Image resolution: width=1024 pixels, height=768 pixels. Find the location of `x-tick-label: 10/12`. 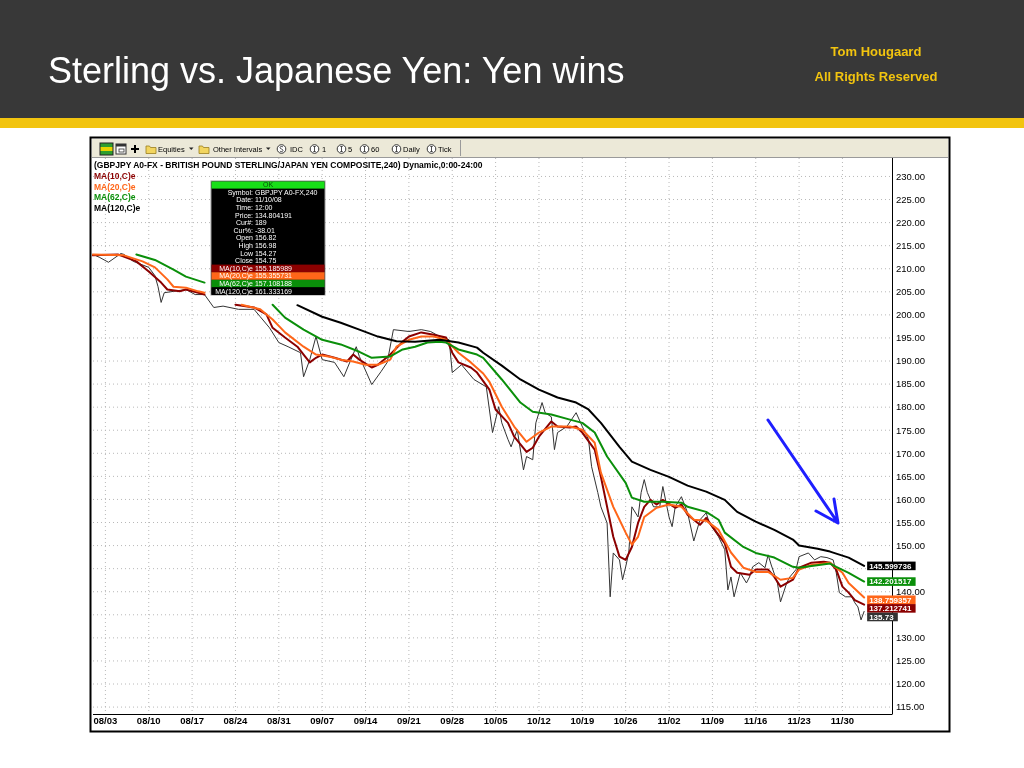

x-tick-label: 10/12 is located at coordinates (539, 720).